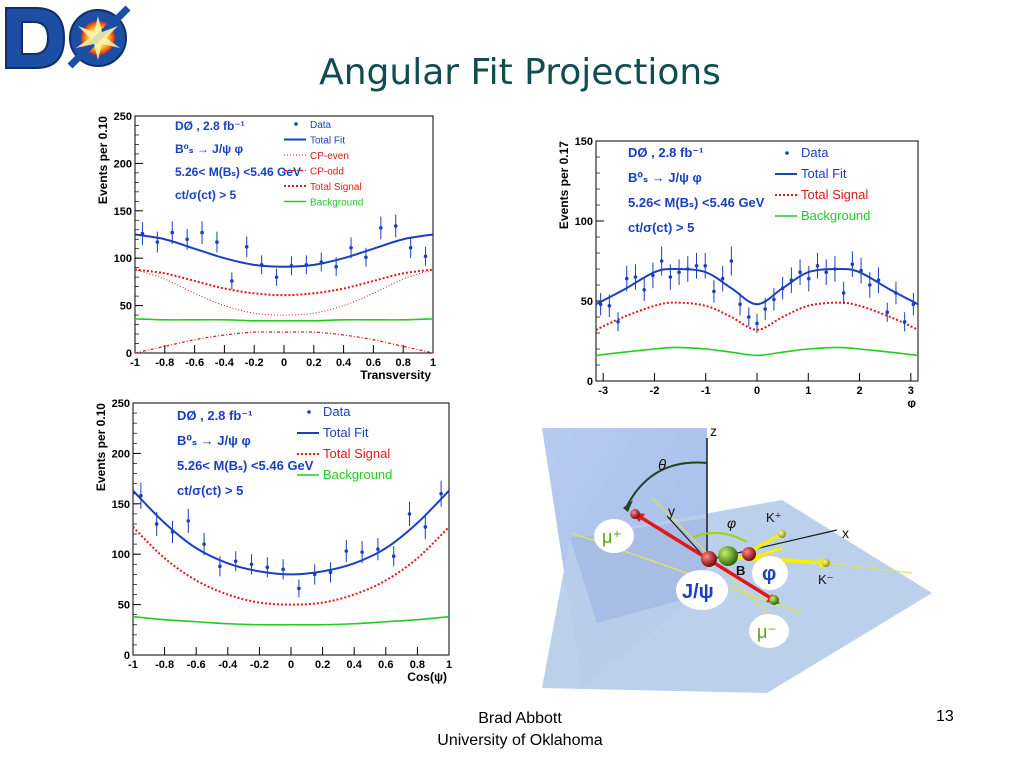 This screenshot has height=768, width=1024. I want to click on b-meson-ball, so click(728, 556).